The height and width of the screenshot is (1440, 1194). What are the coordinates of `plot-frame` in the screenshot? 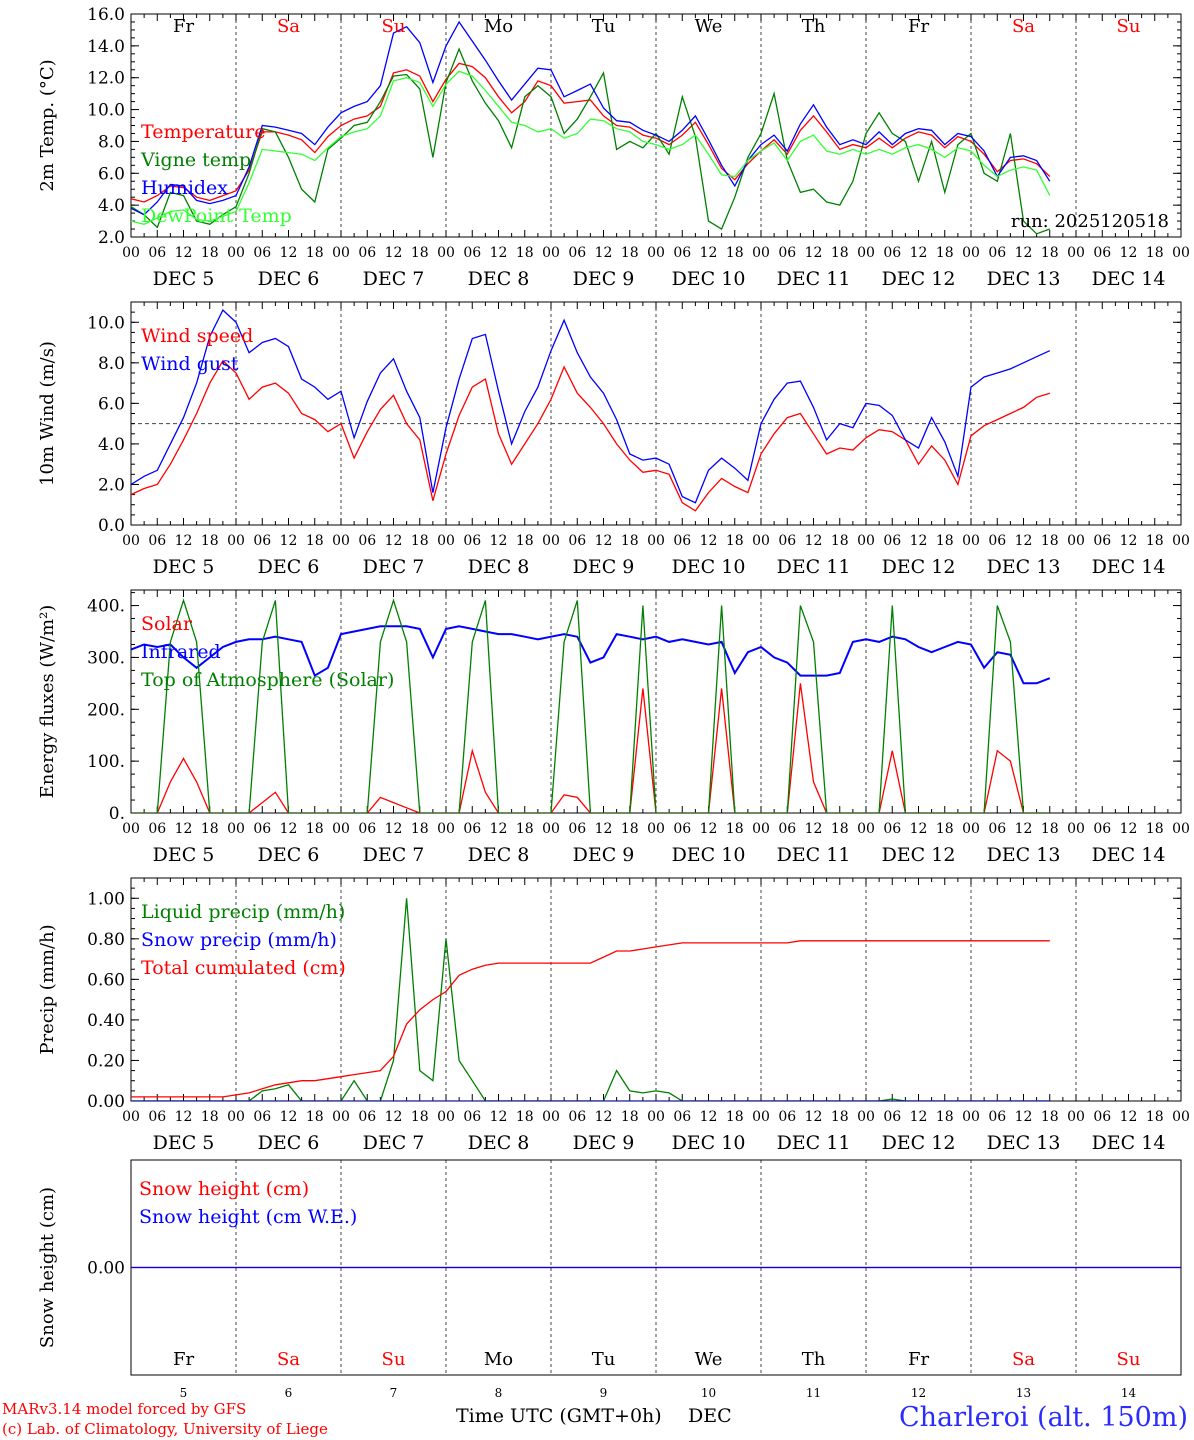 It's located at (656, 413).